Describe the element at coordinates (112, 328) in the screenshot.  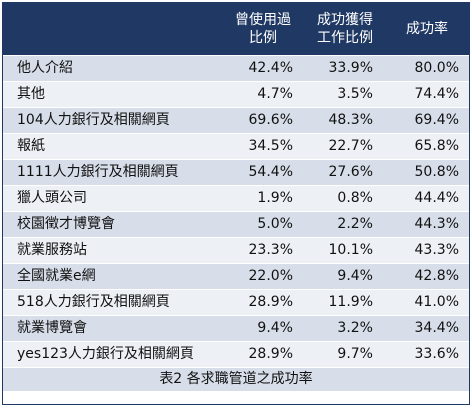
I see `channel-name-cell: 就業博覽會` at that location.